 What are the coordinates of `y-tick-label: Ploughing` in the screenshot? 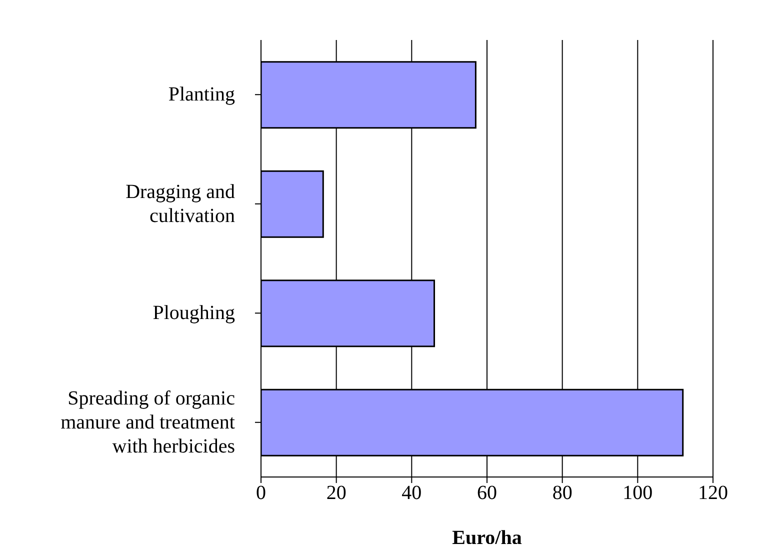 It's located at (193, 313).